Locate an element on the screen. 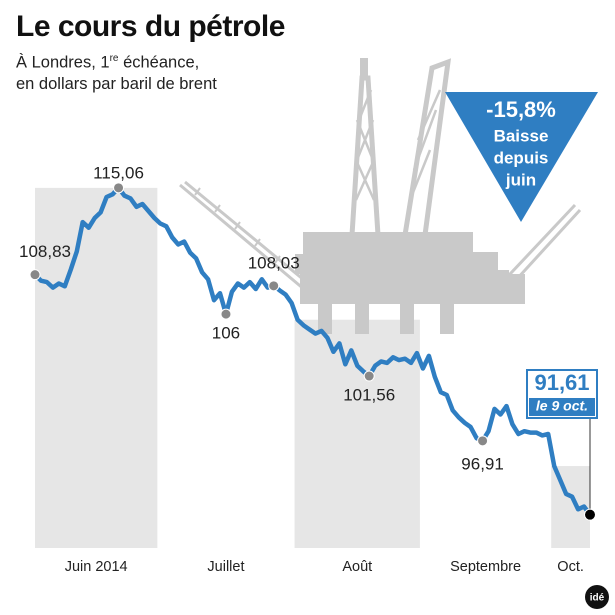  subtitle-superscript: re is located at coordinates (114, 58).